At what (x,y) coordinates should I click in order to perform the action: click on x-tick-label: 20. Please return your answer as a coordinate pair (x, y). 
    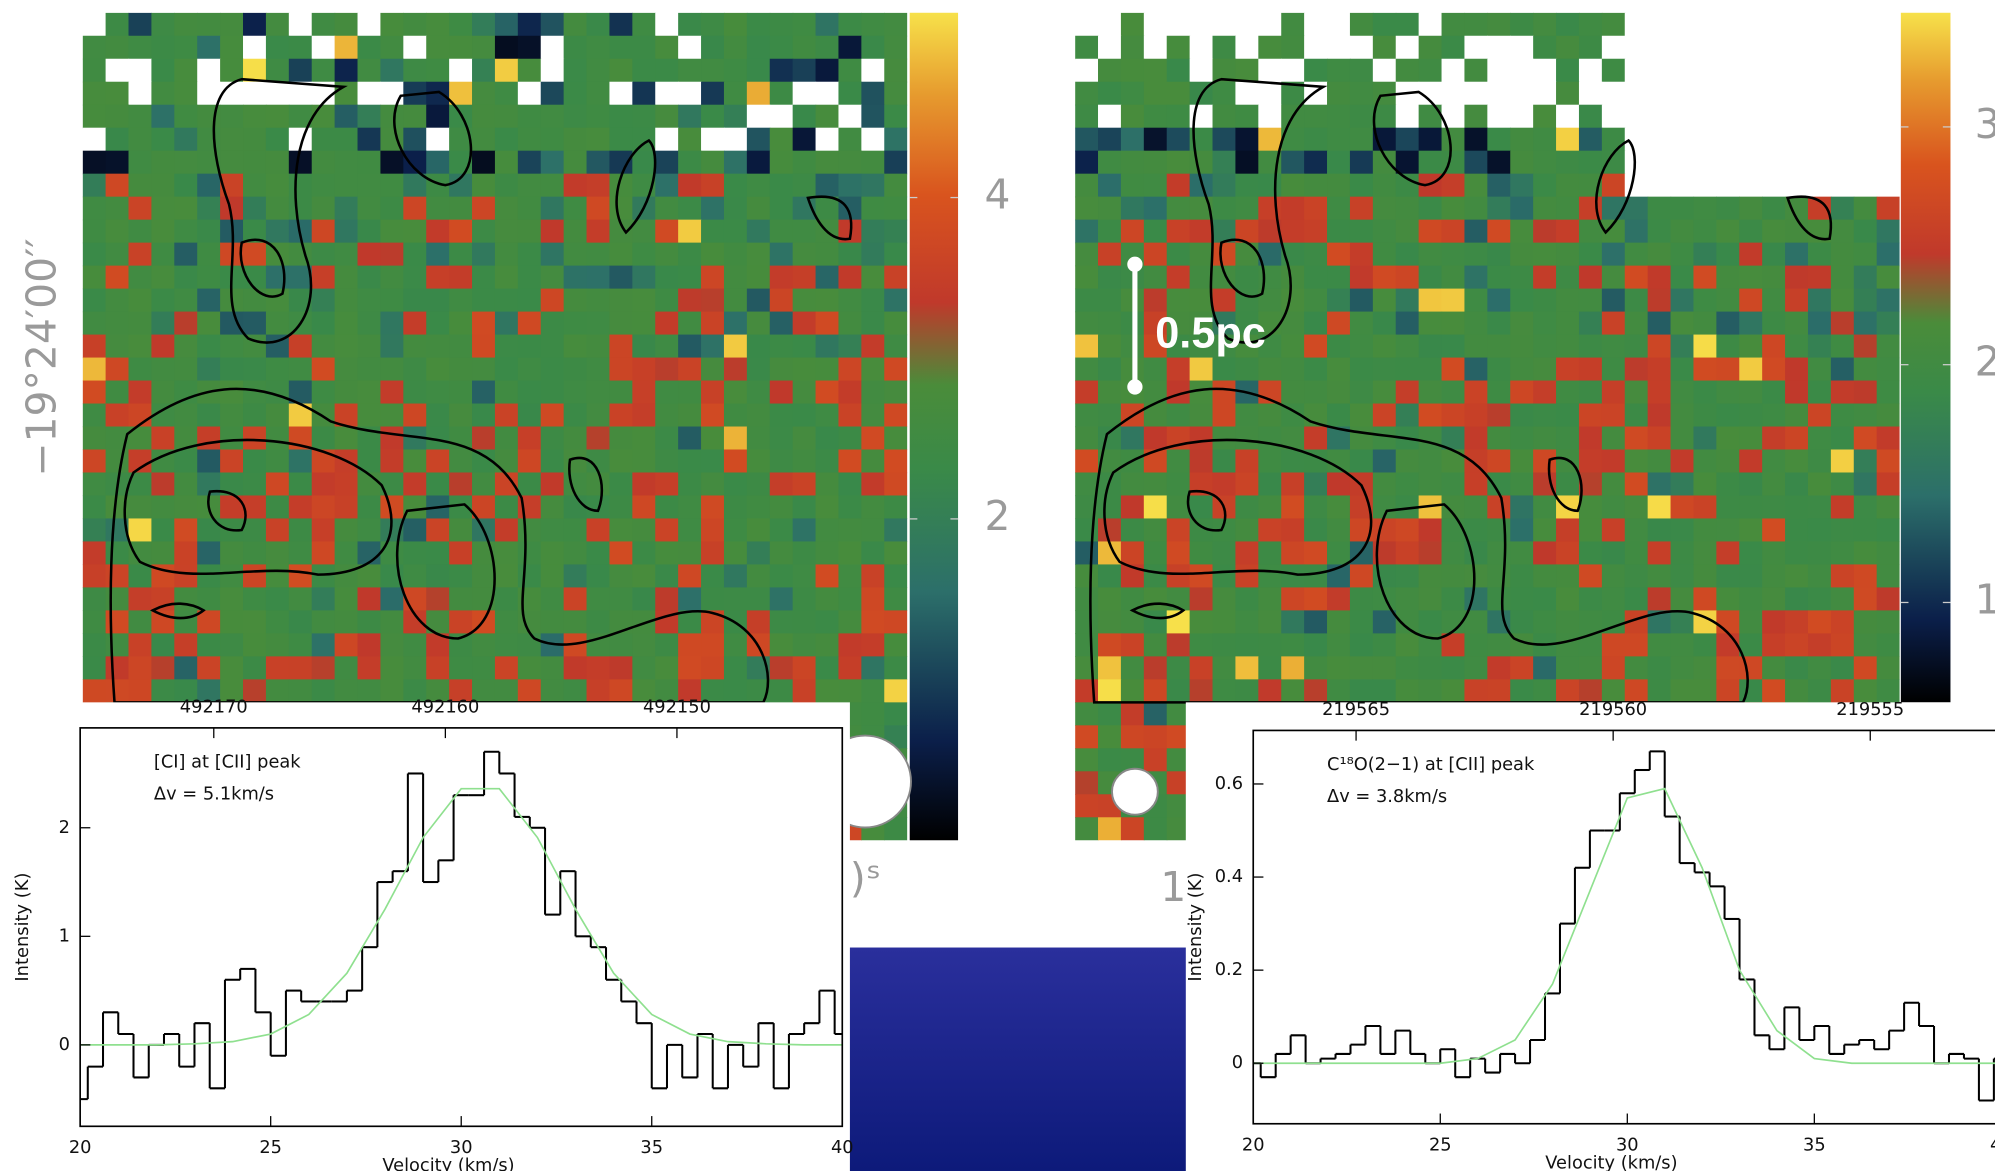
    Looking at the image, I should click on (1253, 1144).